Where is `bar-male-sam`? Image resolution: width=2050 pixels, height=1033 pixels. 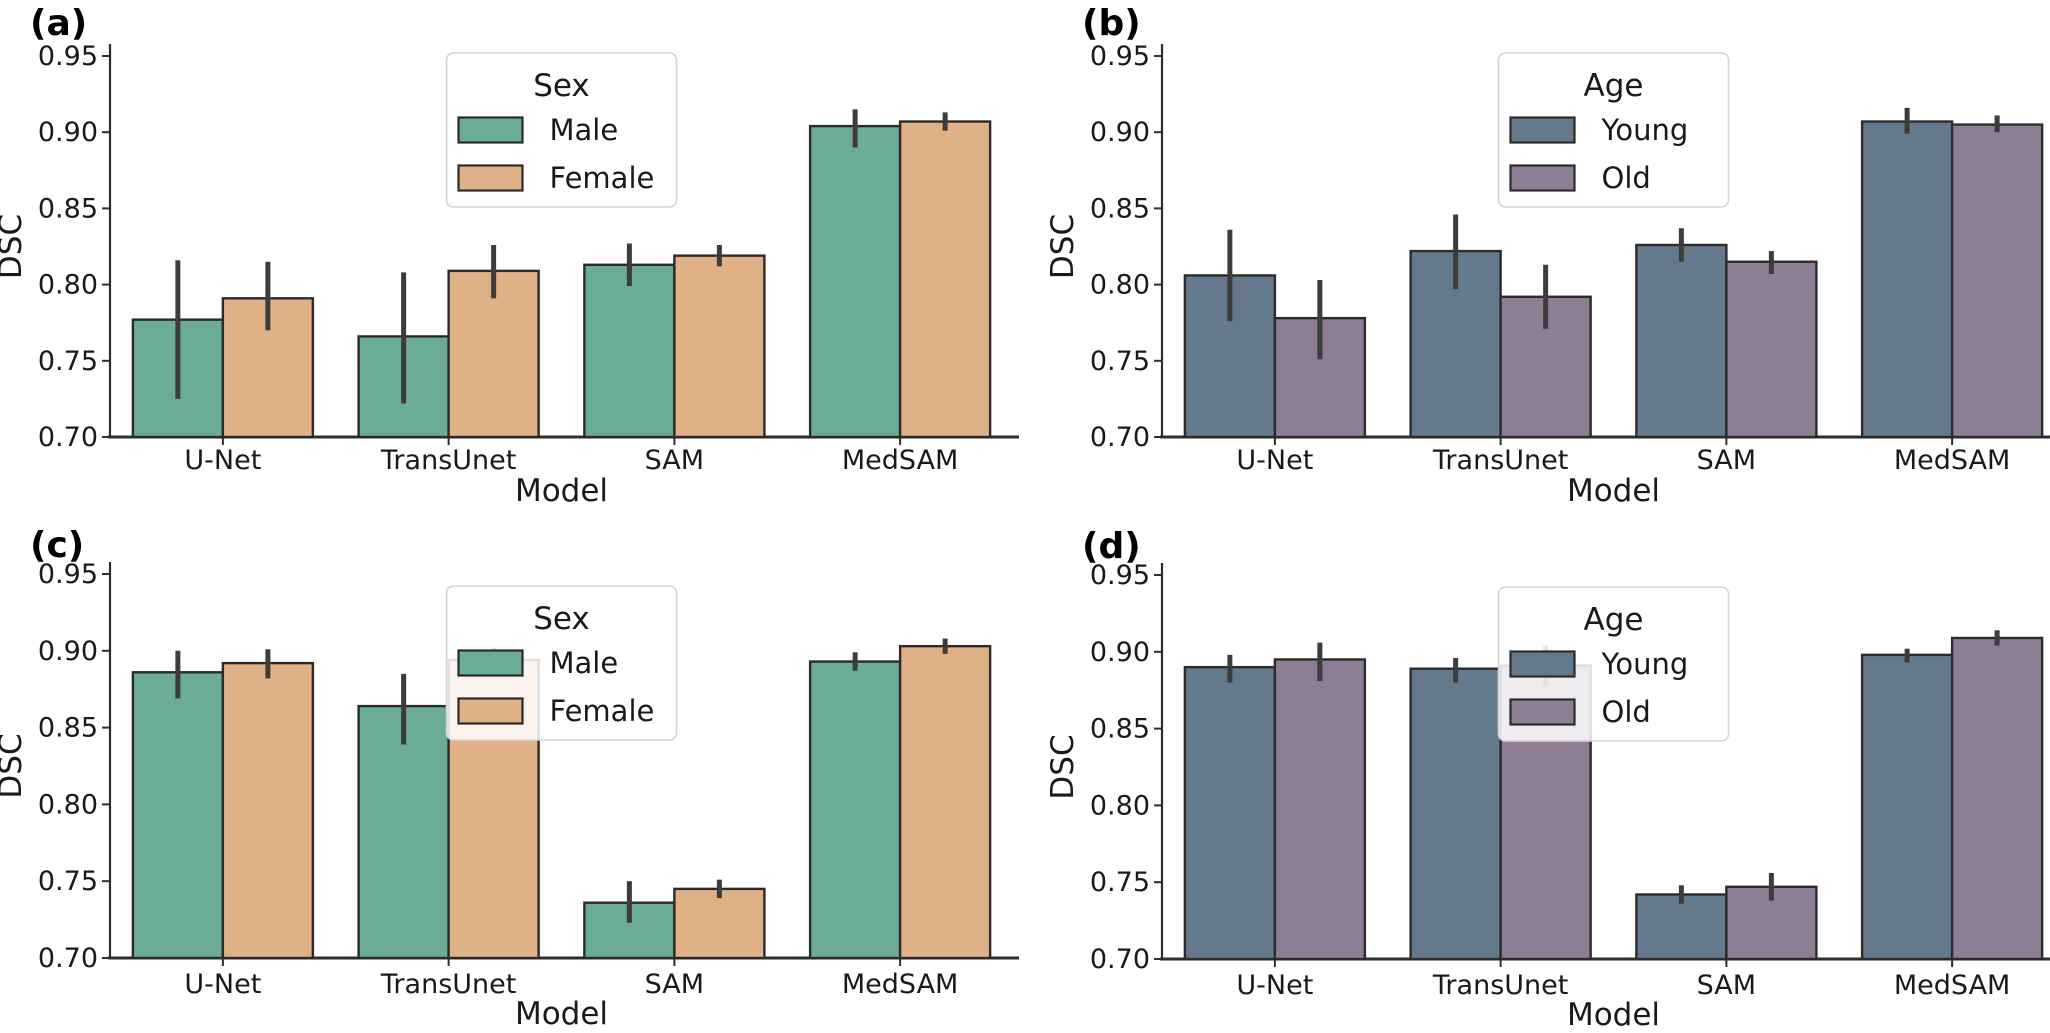
bar-male-sam is located at coordinates (629, 351).